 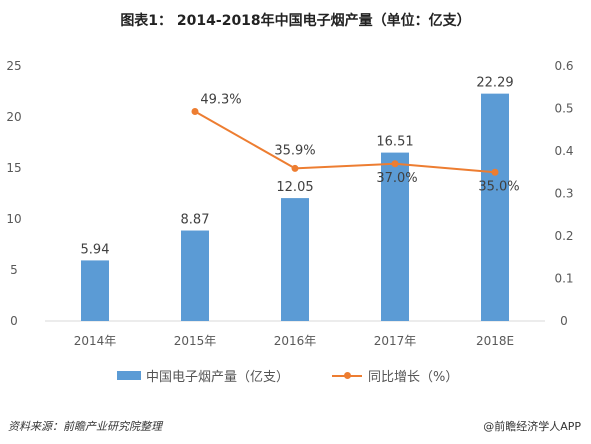 I want to click on bar-value-label: 8.87, so click(x=195, y=220).